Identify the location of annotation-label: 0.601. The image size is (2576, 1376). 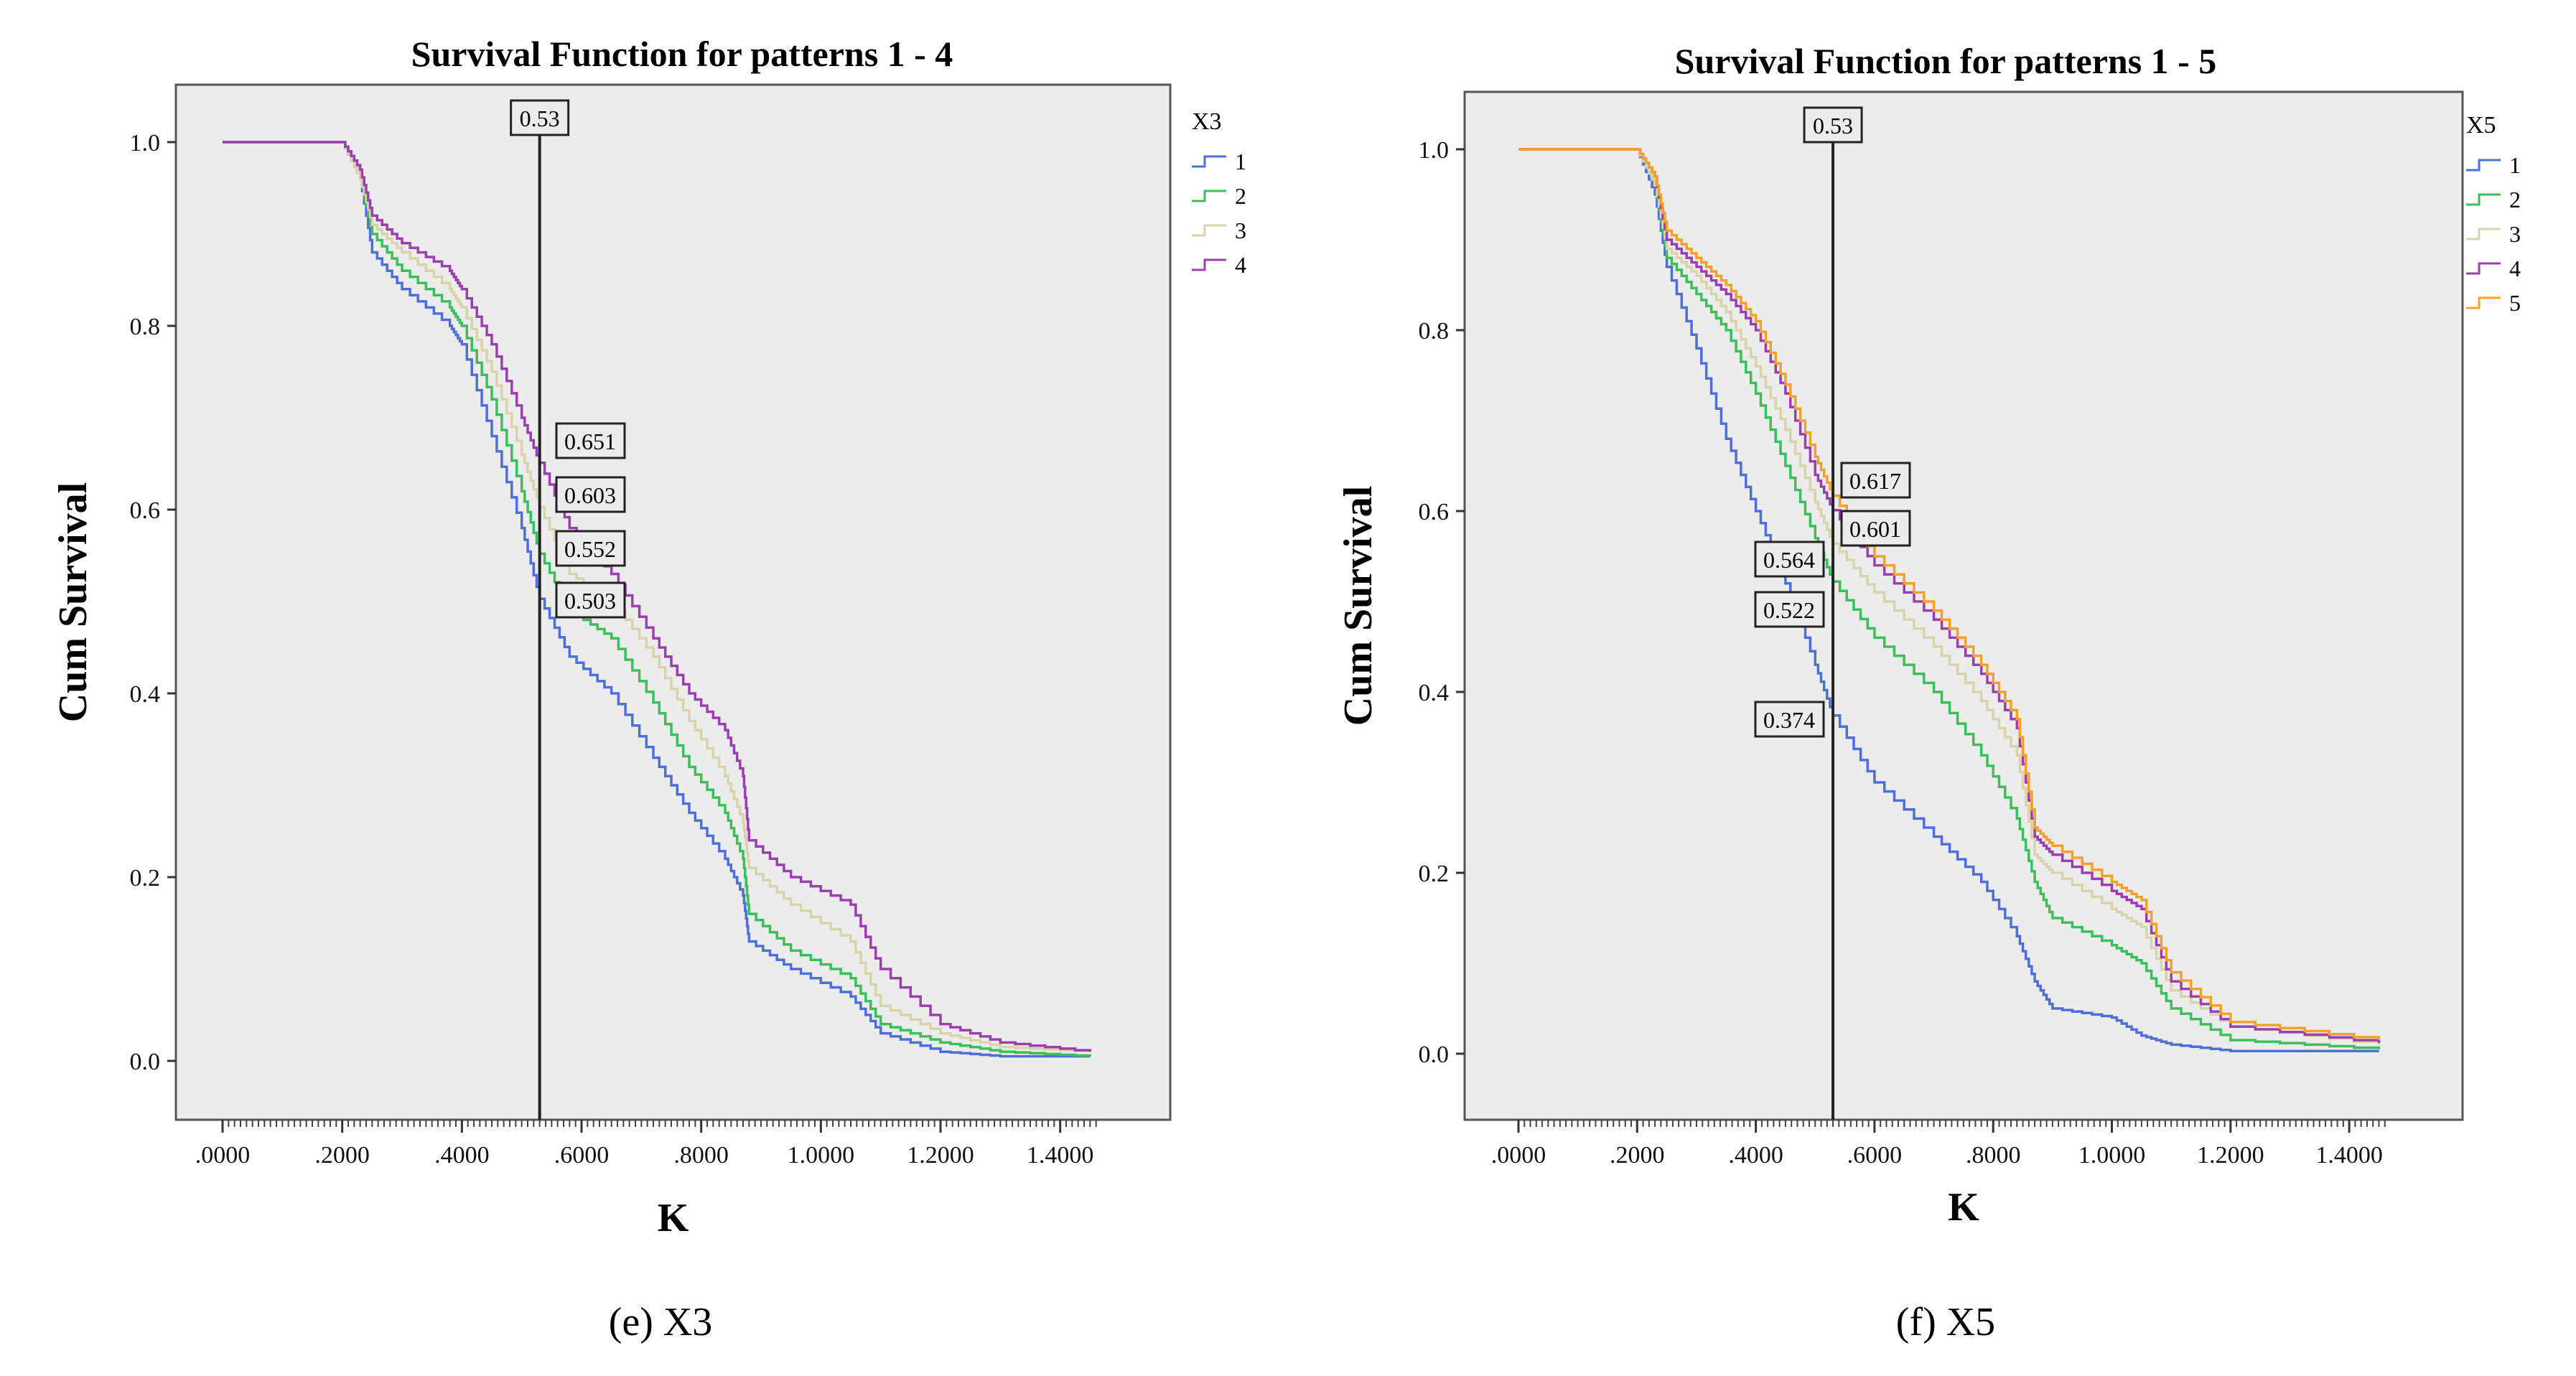
(1875, 529).